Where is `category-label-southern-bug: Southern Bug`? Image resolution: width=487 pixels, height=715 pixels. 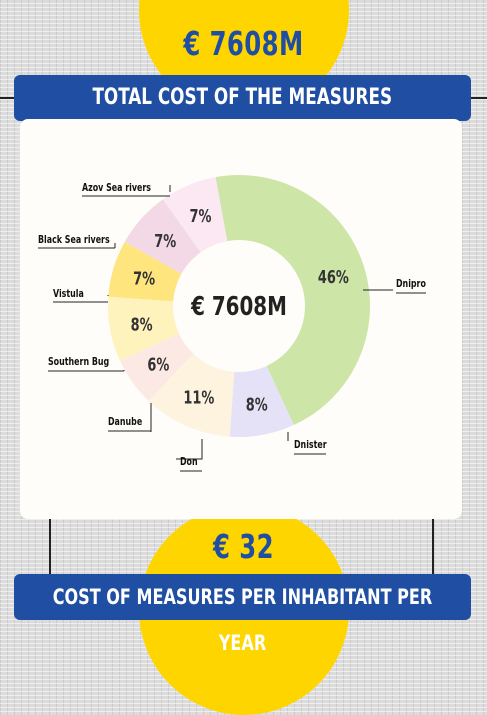 category-label-southern-bug: Southern Bug is located at coordinates (78, 362).